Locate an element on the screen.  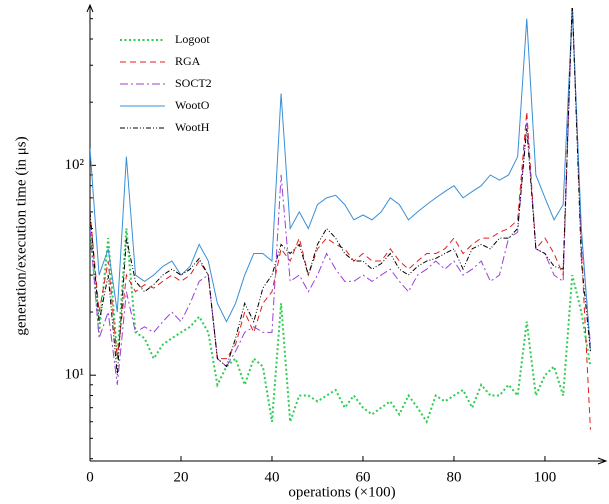
x-tick-label: 20 is located at coordinates (180, 477).